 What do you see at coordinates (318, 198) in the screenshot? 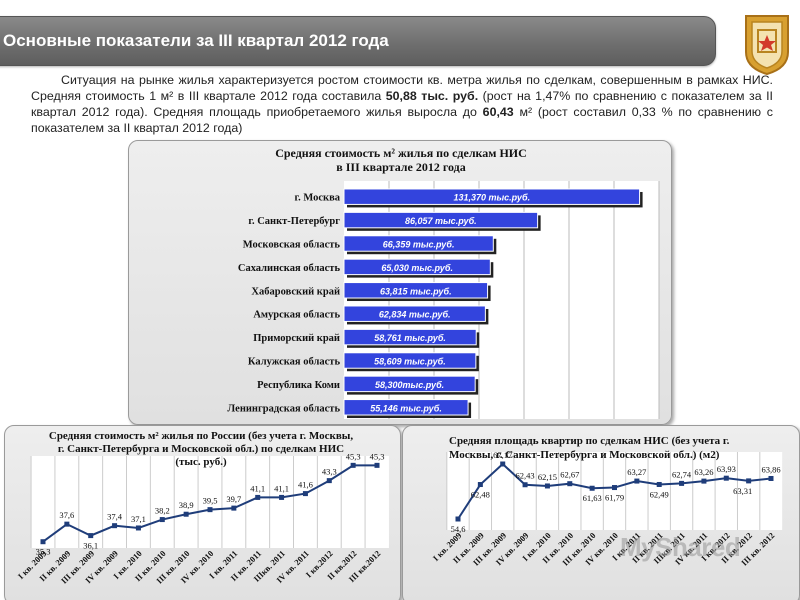
I see `bar-category-label: г. Москва` at bounding box center [318, 198].